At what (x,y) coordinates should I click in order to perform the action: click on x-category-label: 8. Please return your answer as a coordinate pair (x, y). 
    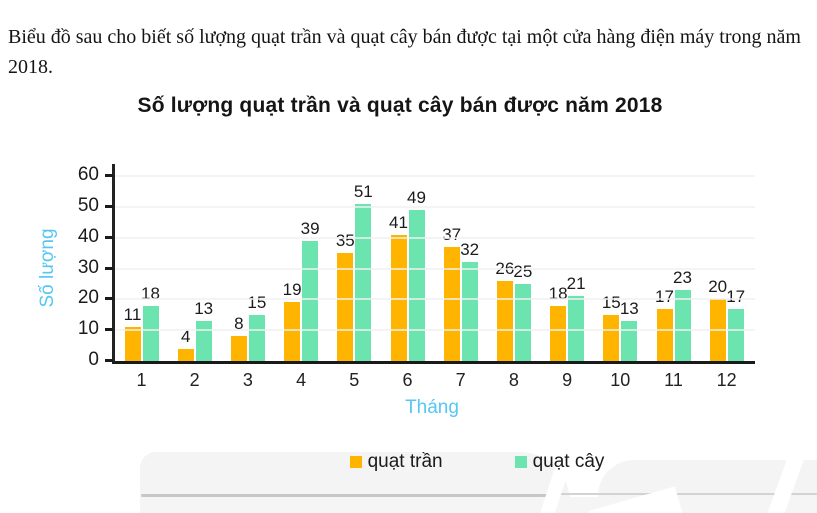
    Looking at the image, I should click on (513, 380).